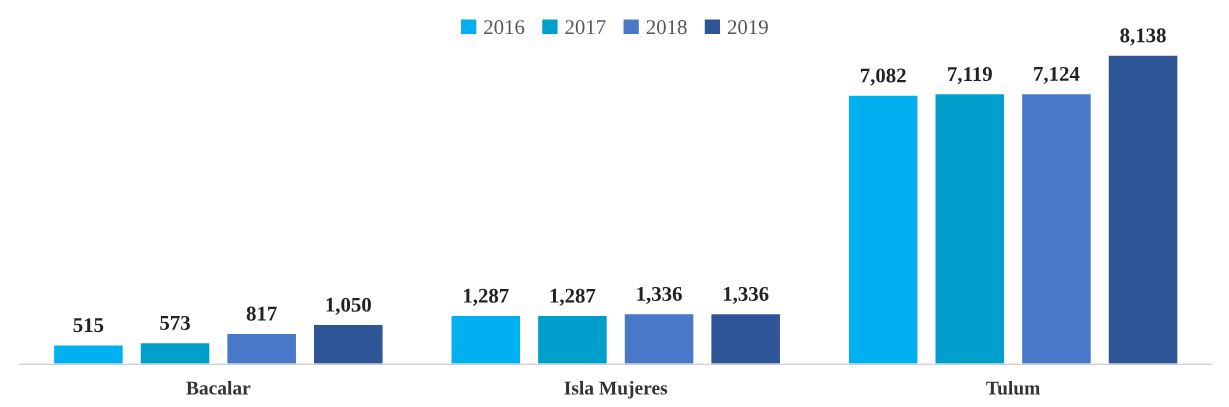  I want to click on x-tick-label: Bacalar, so click(218, 387).